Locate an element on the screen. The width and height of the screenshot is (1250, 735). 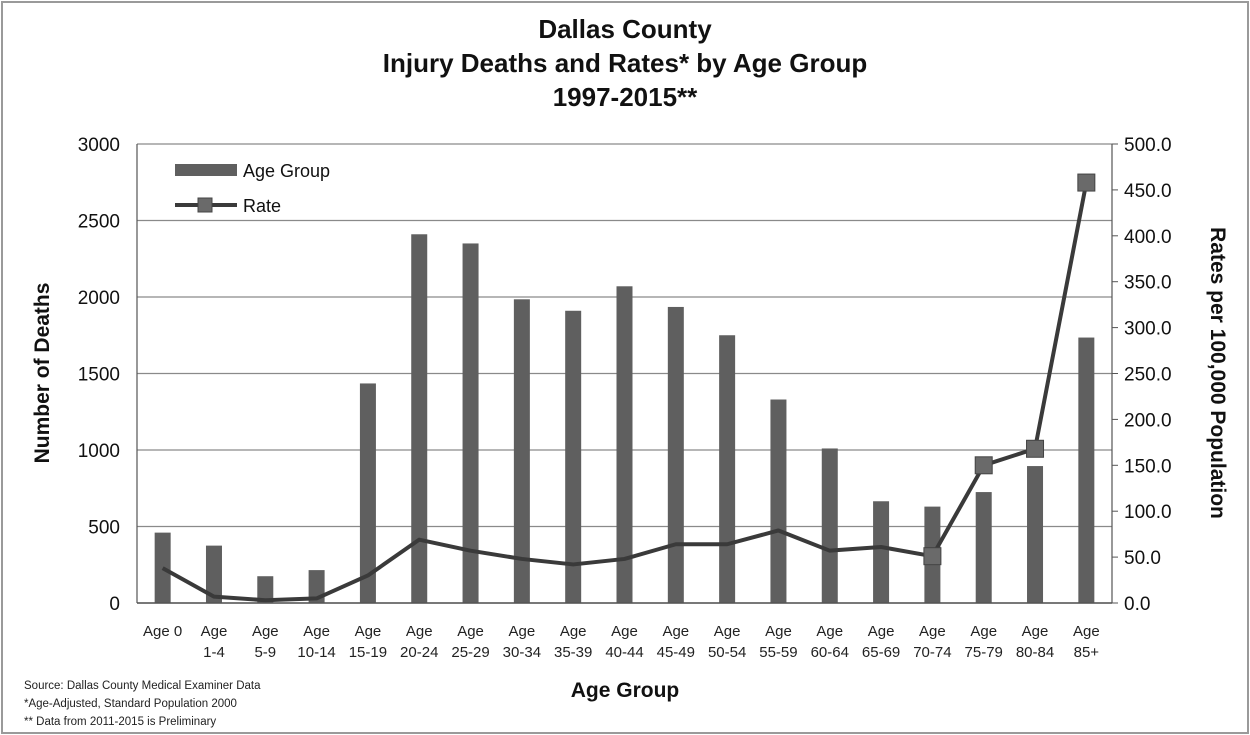
y2-tick-label: 50.0 is located at coordinates (1142, 558).